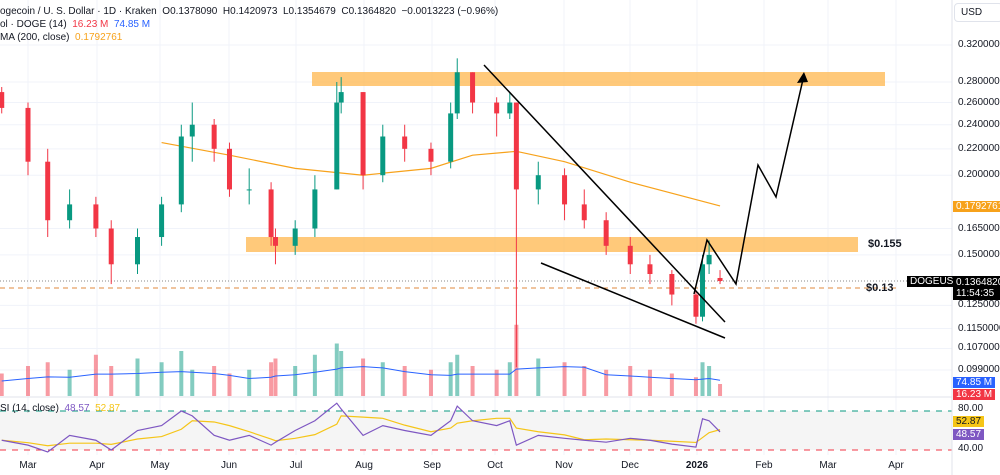 Image resolution: width=1000 pixels, height=475 pixels. What do you see at coordinates (802, 77) in the screenshot?
I see `arrow-head-icon` at bounding box center [802, 77].